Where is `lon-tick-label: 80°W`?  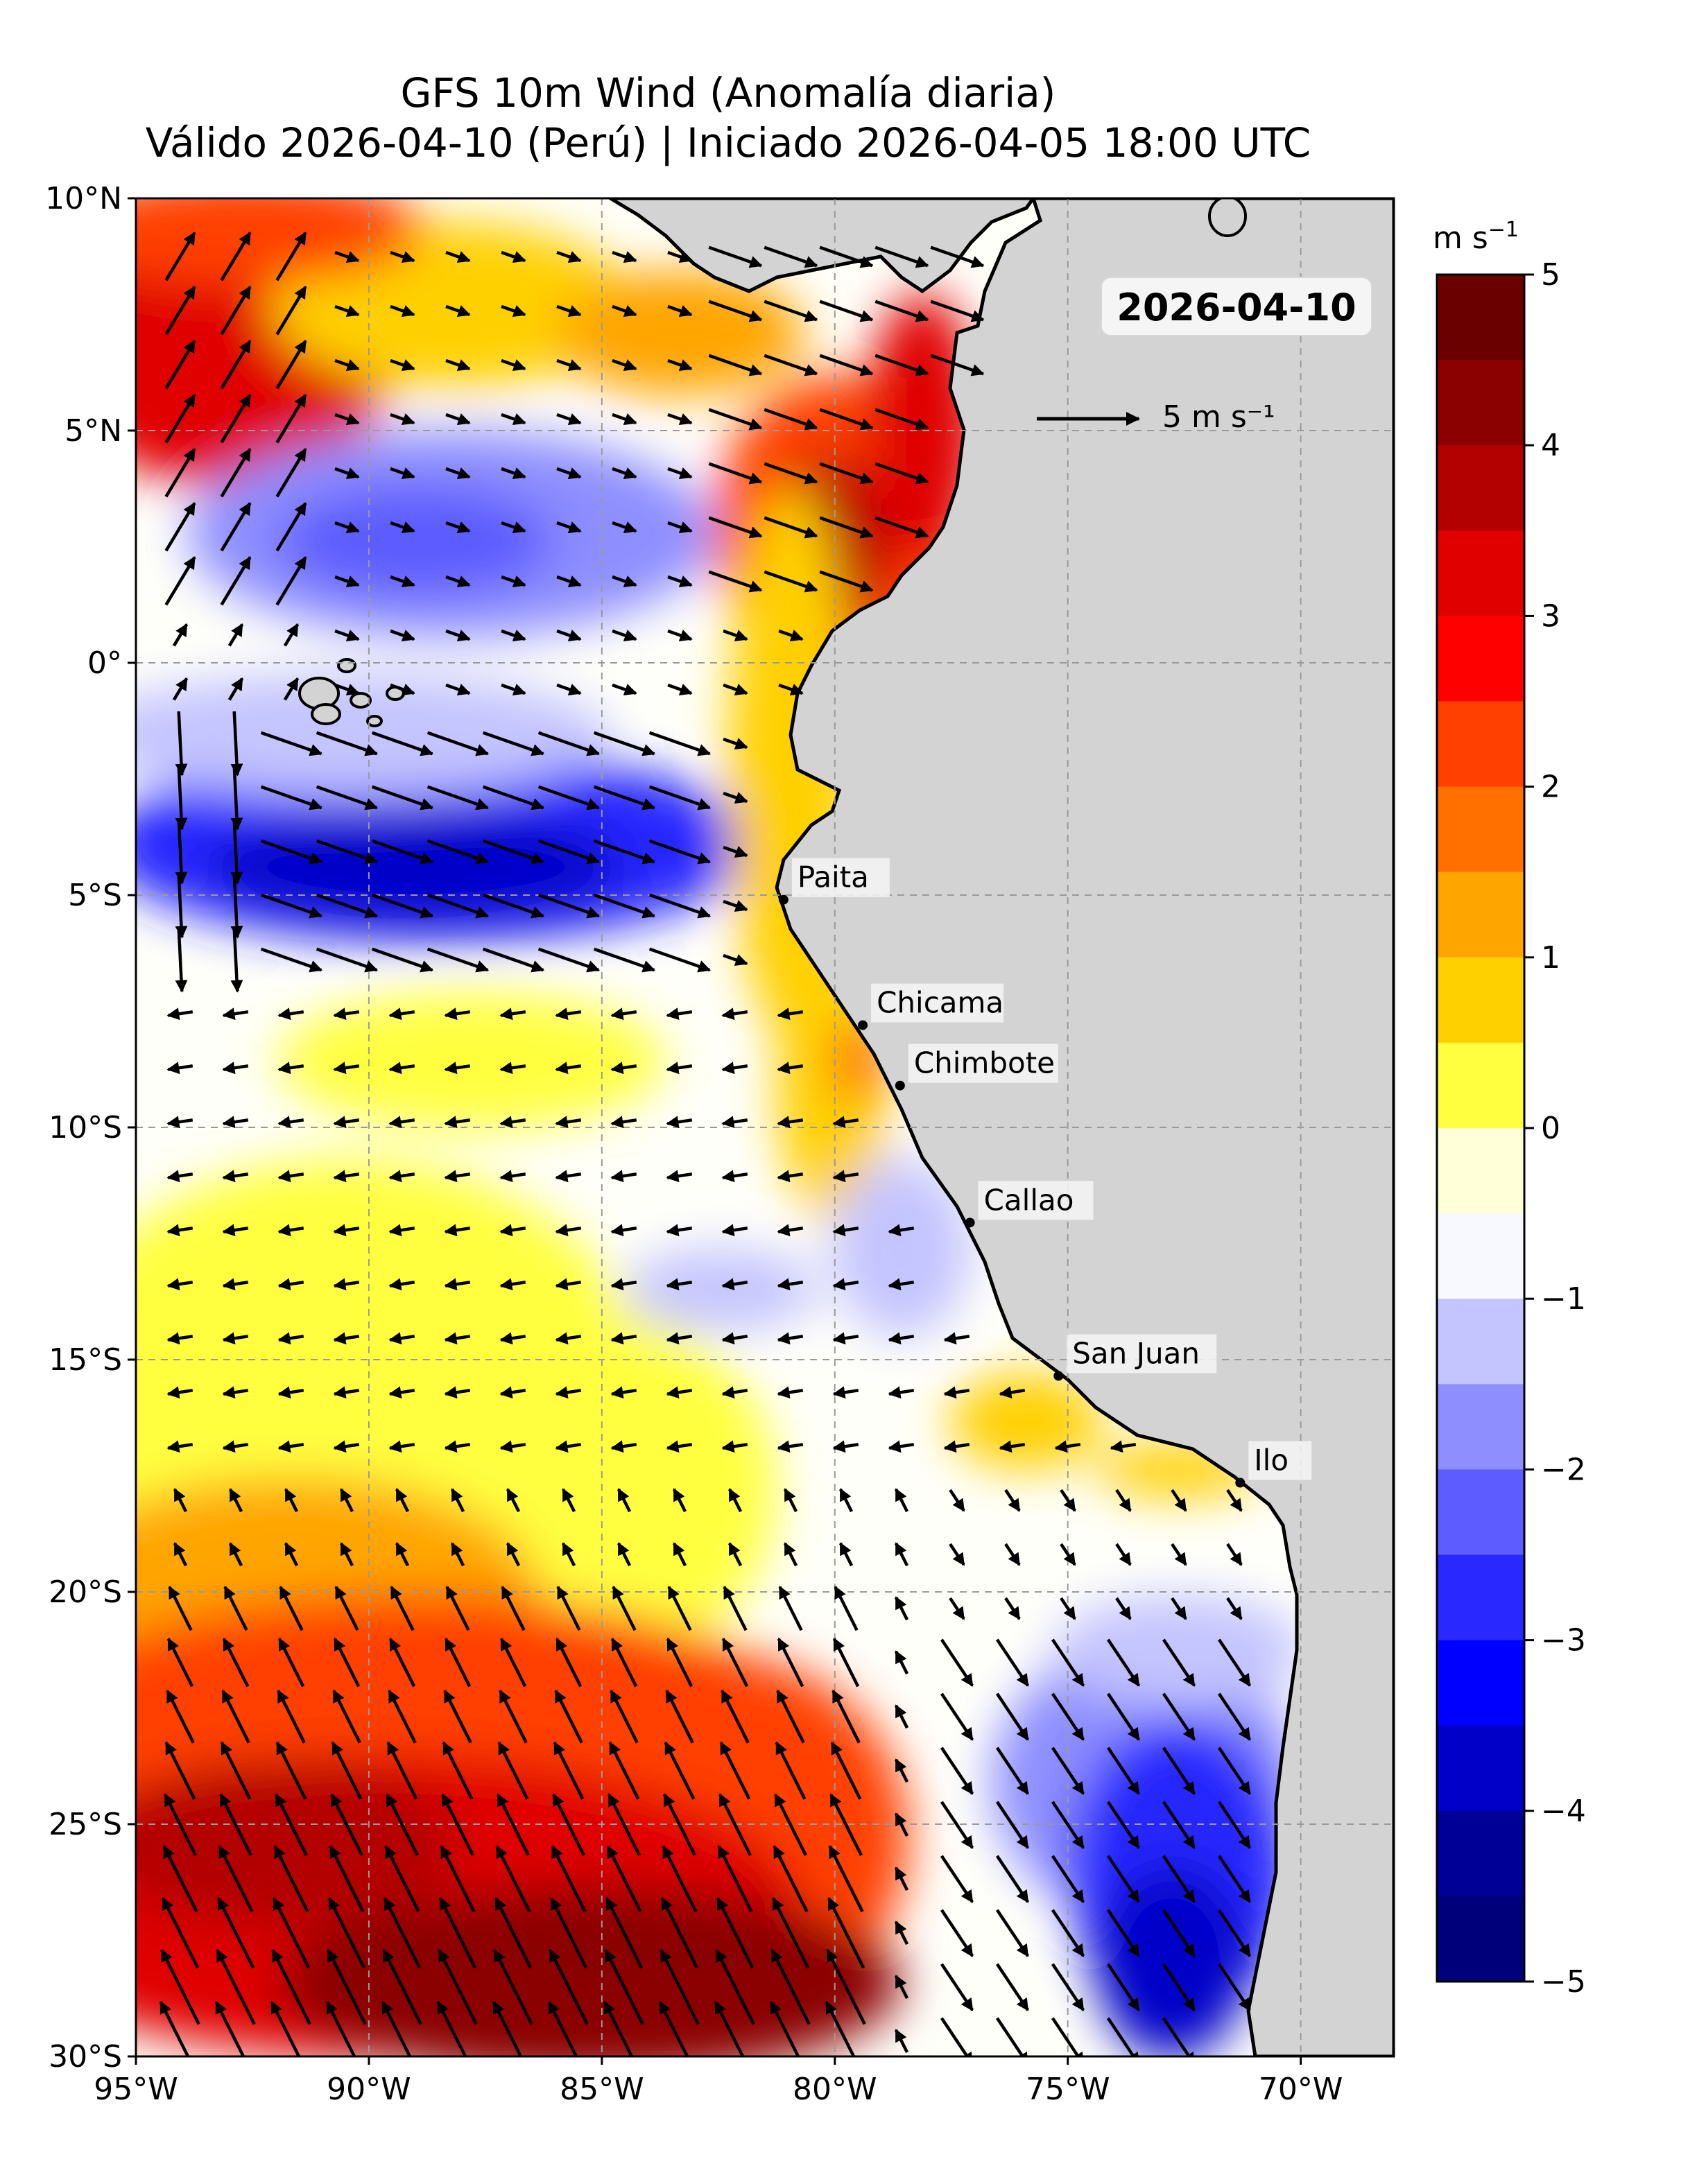 lon-tick-label: 80°W is located at coordinates (835, 2089).